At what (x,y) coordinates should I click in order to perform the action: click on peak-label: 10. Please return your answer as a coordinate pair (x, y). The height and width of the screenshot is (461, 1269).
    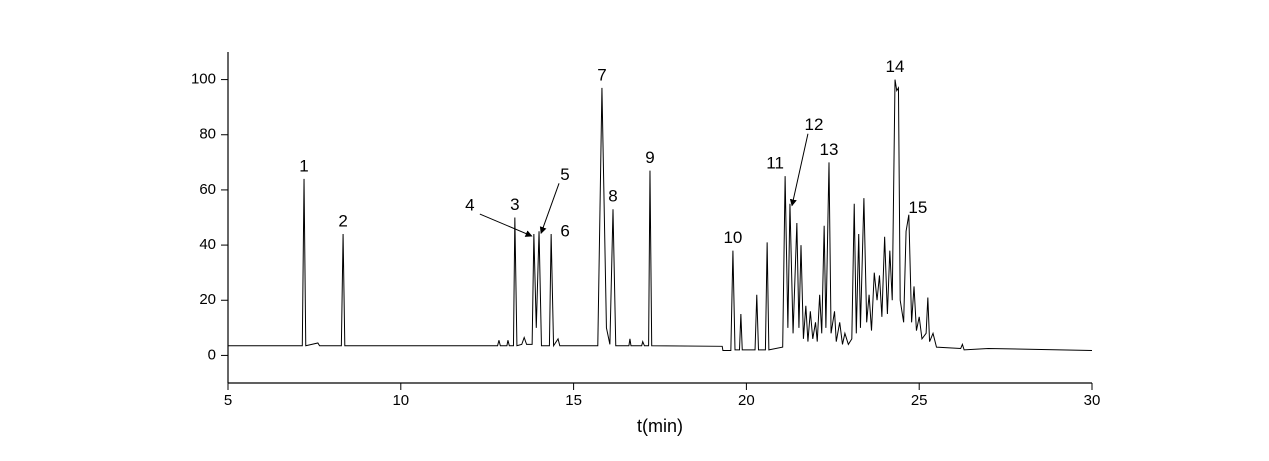
    Looking at the image, I should click on (732, 237).